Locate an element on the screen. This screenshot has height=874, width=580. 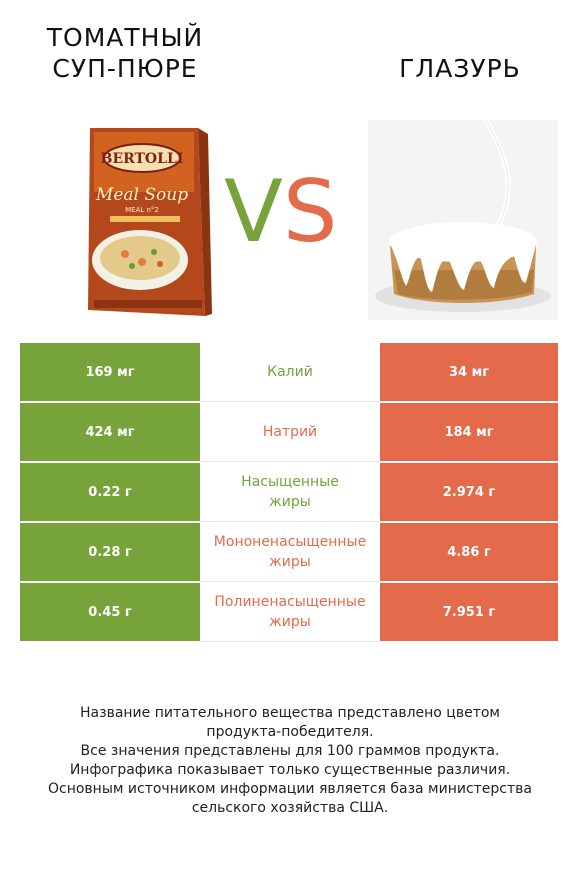
nutrient-label-potassium: Калий is located at coordinates (290, 372).